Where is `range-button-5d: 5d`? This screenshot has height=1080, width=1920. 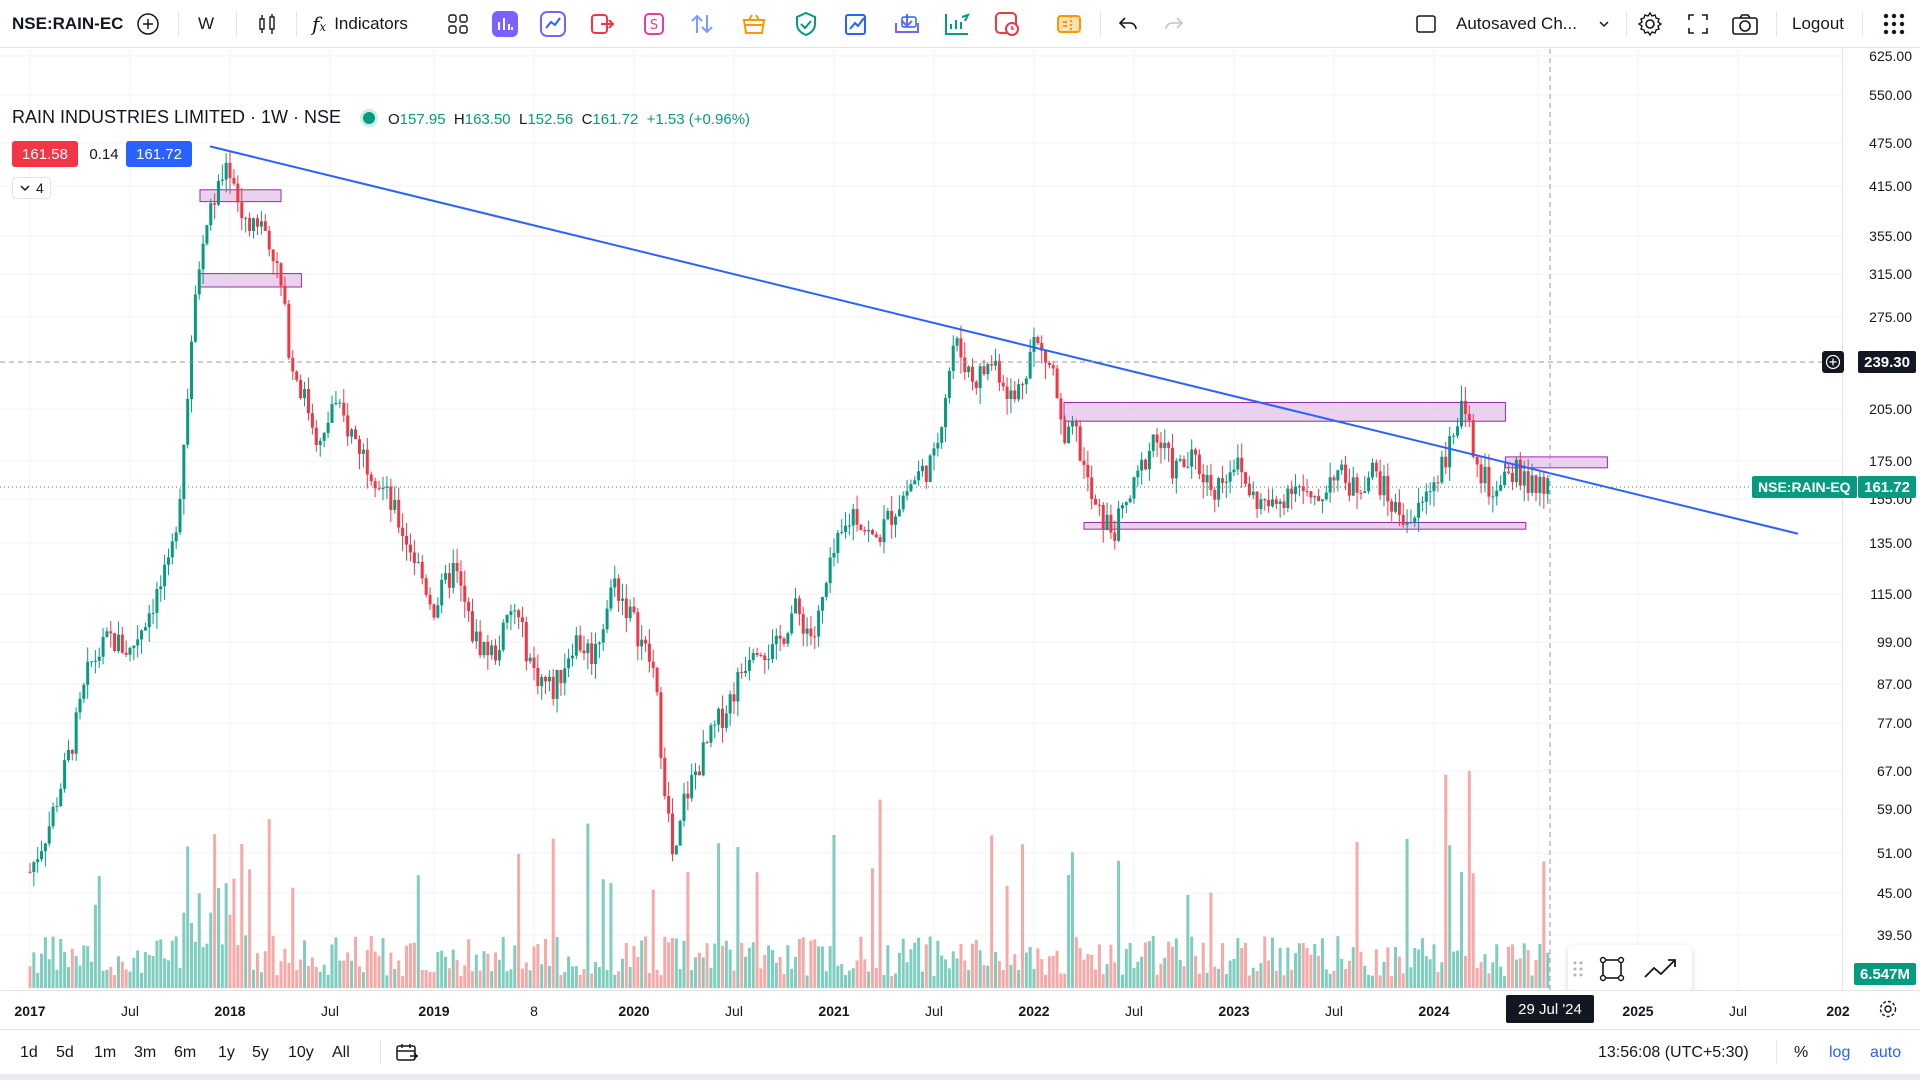
range-button-5d: 5d is located at coordinates (65, 1052).